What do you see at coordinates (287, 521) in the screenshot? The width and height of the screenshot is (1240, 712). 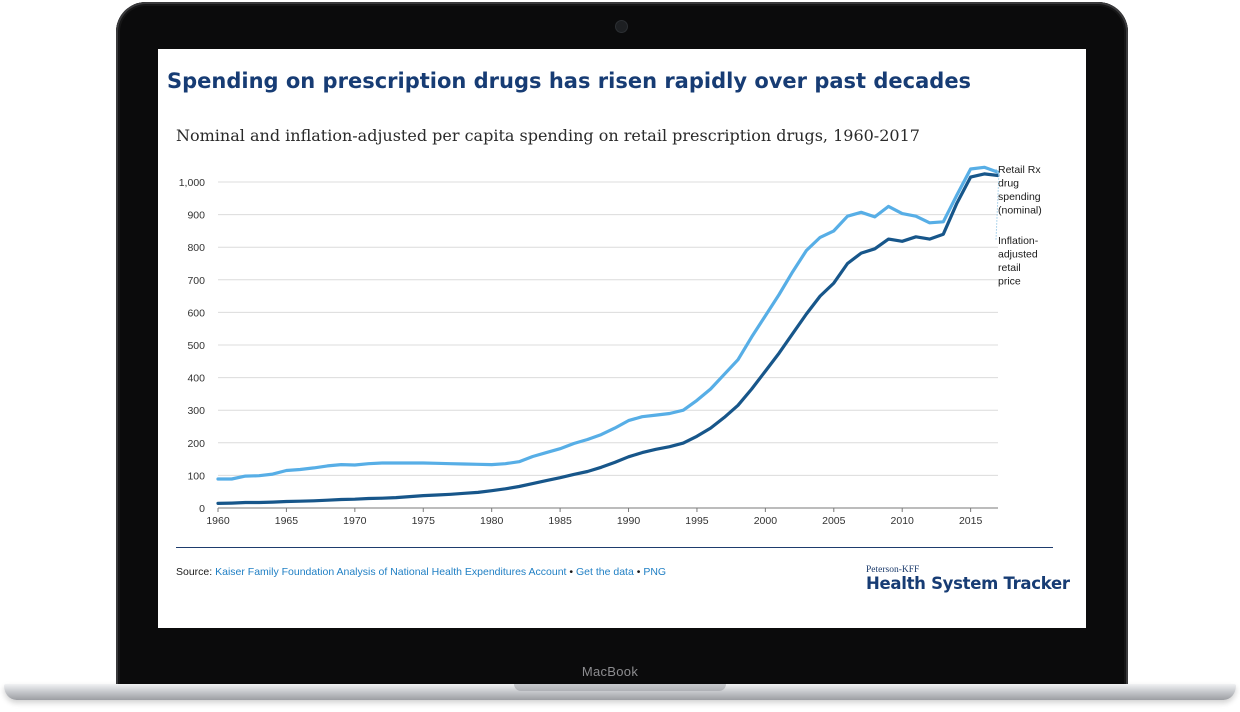 I see `x-tick-label: 1965` at bounding box center [287, 521].